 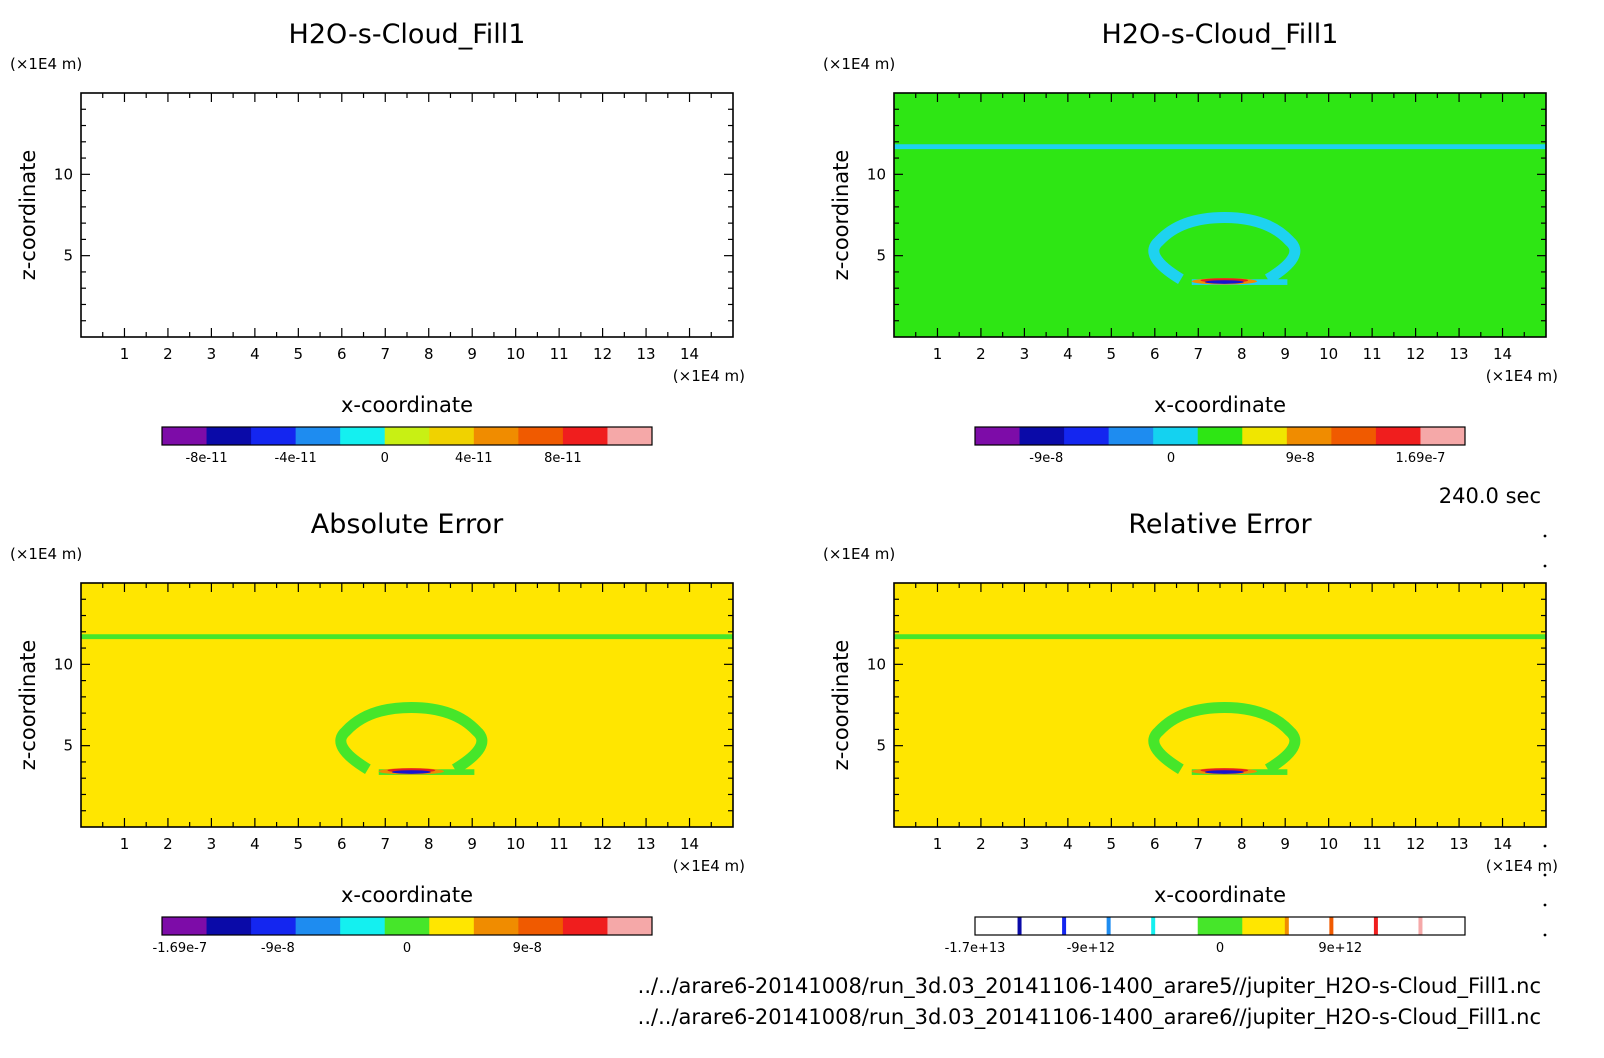 I want to click on colorbar-label: 9e+12, so click(x=1340, y=948).